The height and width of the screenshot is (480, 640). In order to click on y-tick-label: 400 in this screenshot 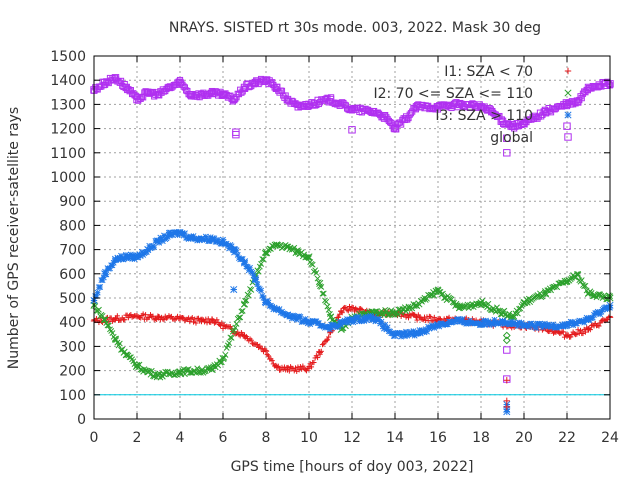, I will do `click(72, 323)`.